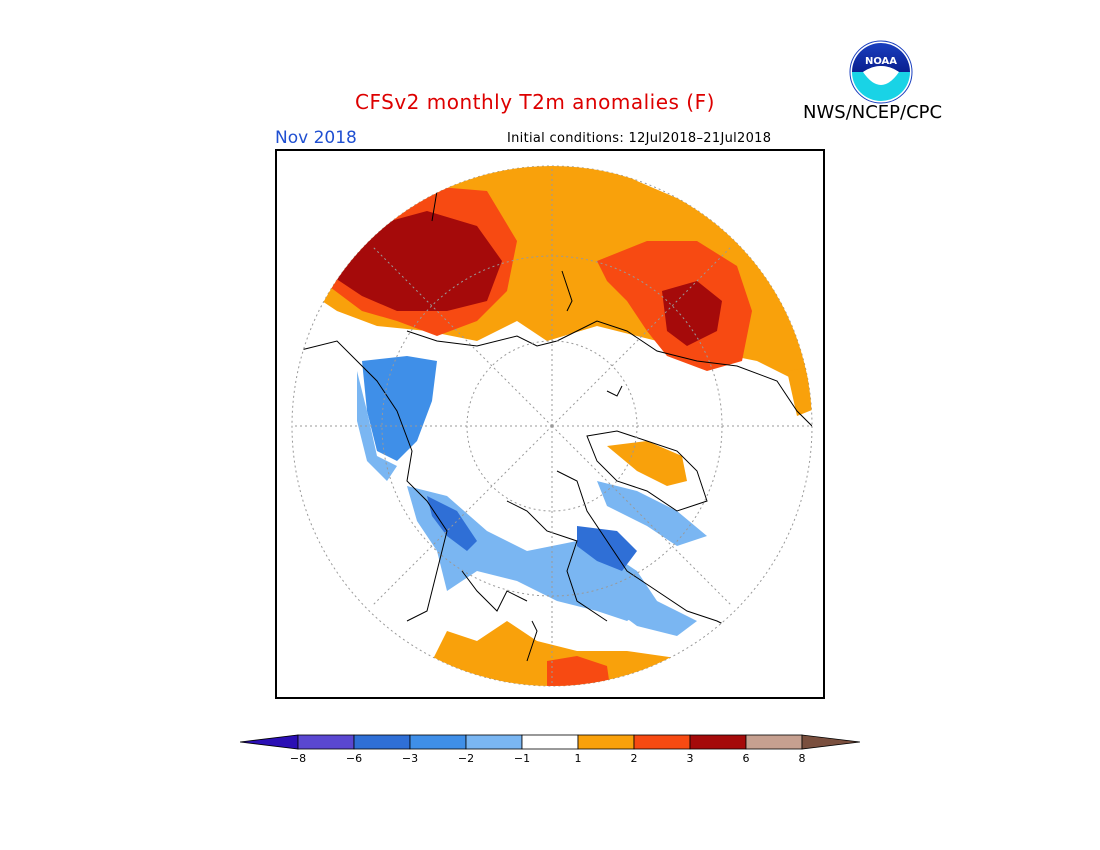  What do you see at coordinates (316, 138) in the screenshot?
I see `forecast-month: Nov 2018` at bounding box center [316, 138].